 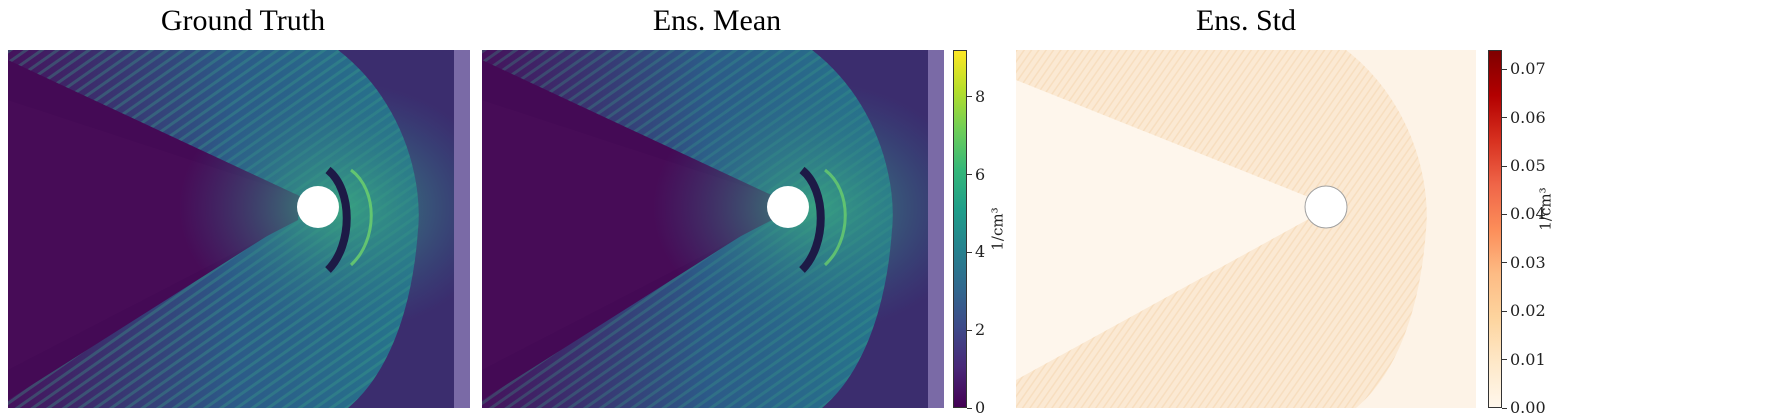 What do you see at coordinates (1523, 233) in the screenshot?
I see `colorbar-std-ticks: 0.00 0.01 0.02 0.03 0.04 0.05 0.06 0.07` at bounding box center [1523, 233].